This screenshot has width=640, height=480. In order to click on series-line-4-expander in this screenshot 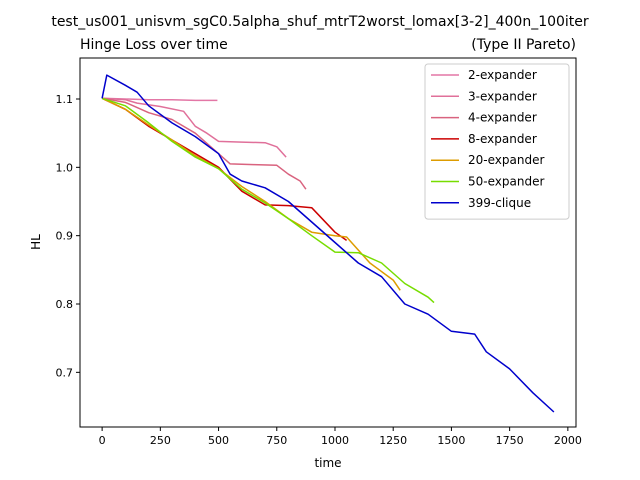, I will do `click(204, 143)`.